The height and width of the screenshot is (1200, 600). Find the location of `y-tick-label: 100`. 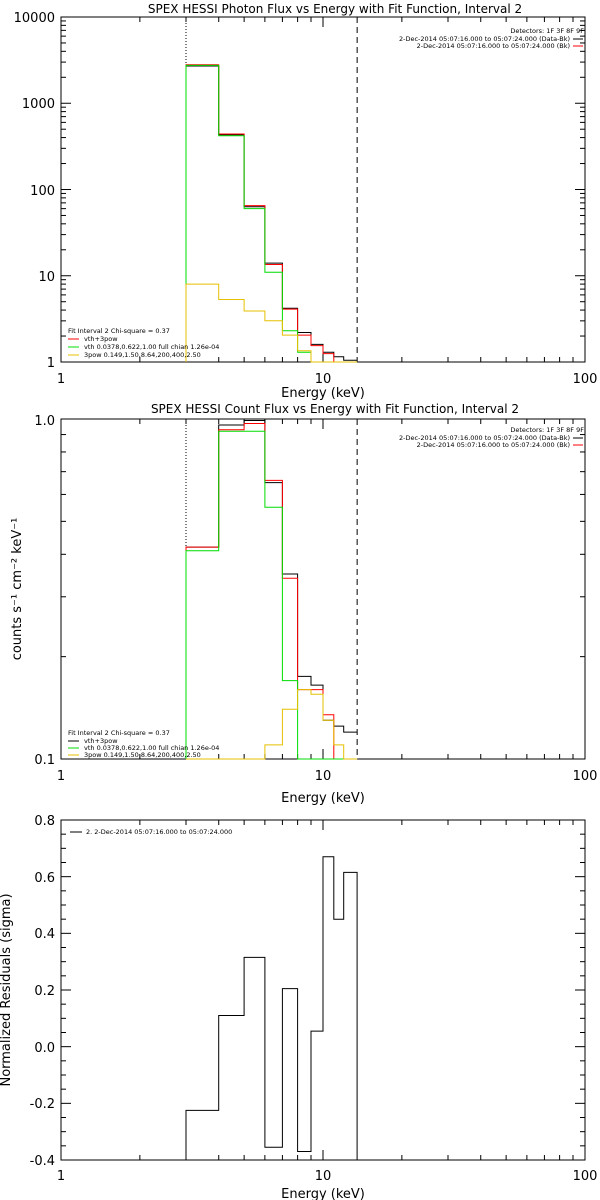

y-tick-label: 100 is located at coordinates (42, 191).